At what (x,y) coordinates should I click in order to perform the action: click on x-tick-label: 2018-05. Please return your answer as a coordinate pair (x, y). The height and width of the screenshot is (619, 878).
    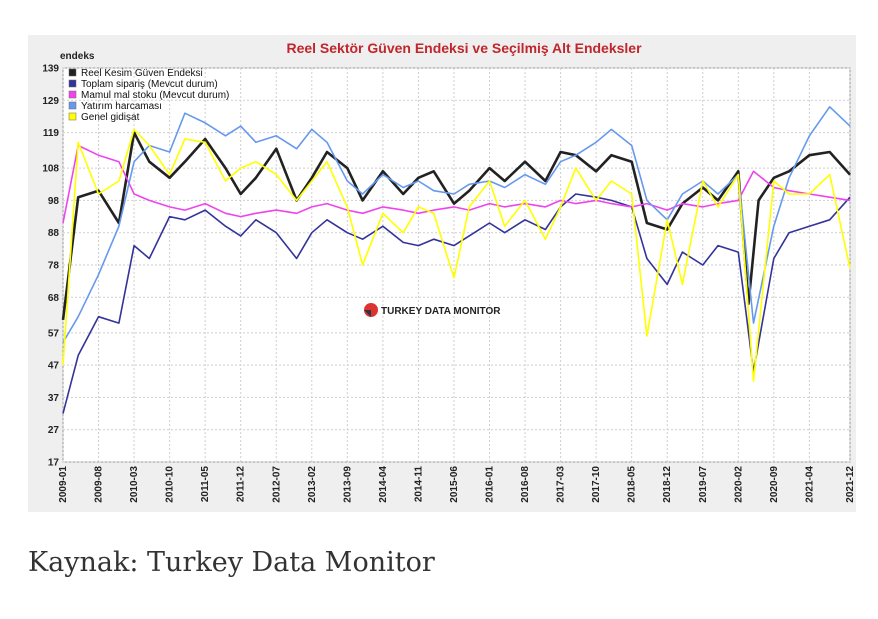
    Looking at the image, I should click on (632, 484).